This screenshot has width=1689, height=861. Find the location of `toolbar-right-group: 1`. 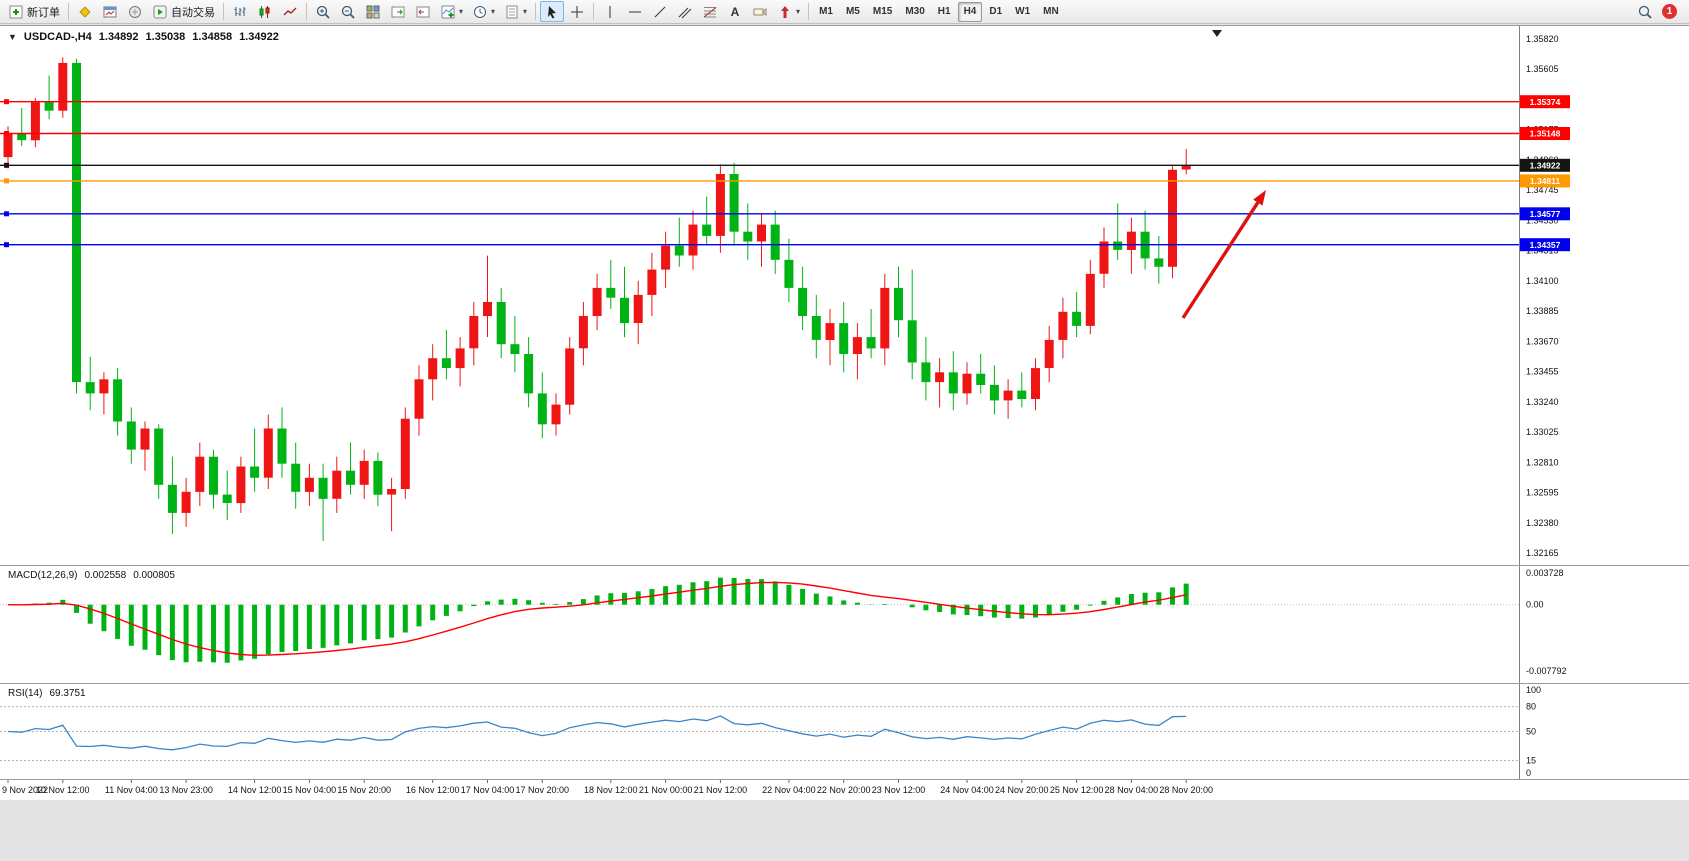

toolbar-right-group: 1 is located at coordinates (1659, 11).